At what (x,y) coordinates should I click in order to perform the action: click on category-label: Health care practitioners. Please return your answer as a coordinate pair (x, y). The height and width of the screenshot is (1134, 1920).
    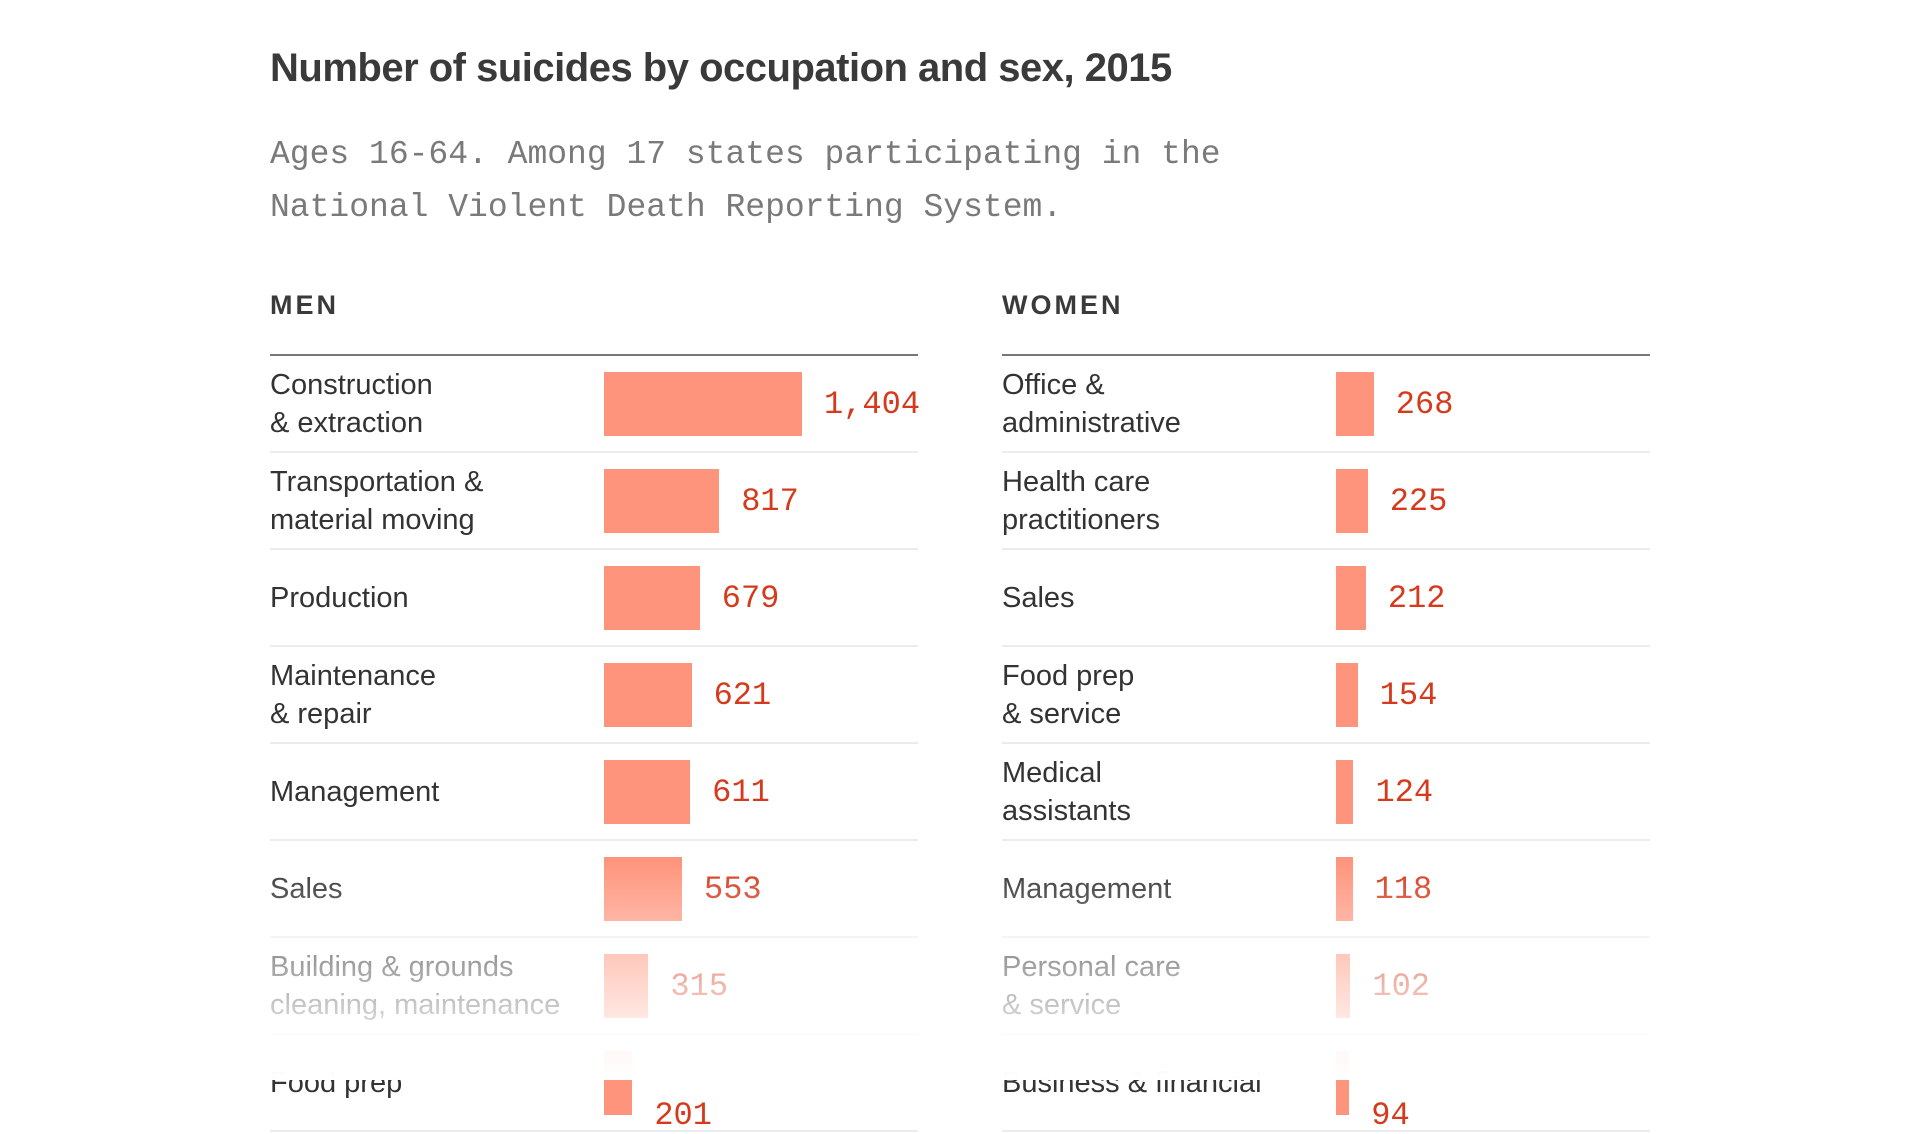
    Looking at the image, I should click on (1081, 500).